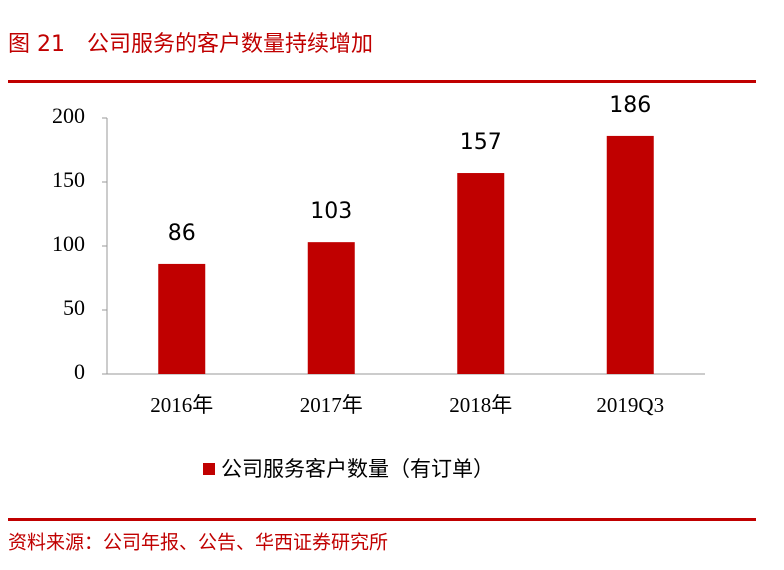  What do you see at coordinates (357, 469) in the screenshot?
I see `legend-label: 公司服务客户数量（有订单）` at bounding box center [357, 469].